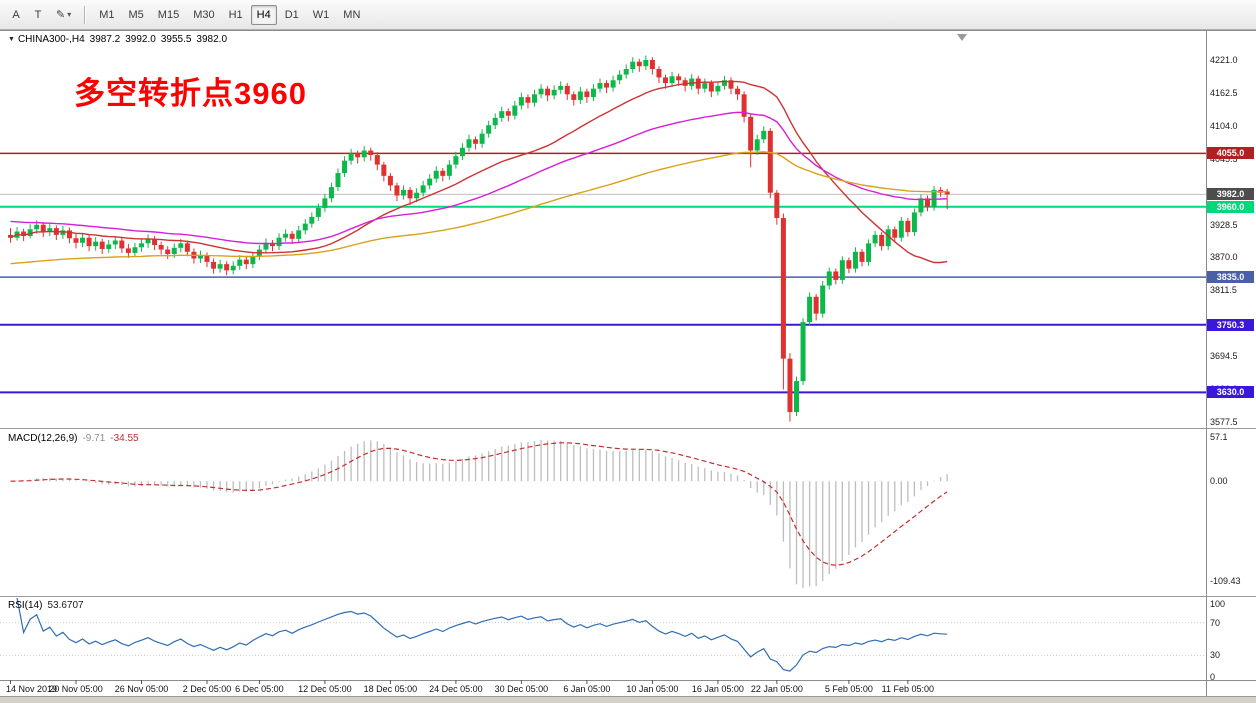 The width and height of the screenshot is (1256, 703). What do you see at coordinates (479, 504) in the screenshot?
I see `macd-signal-line` at bounding box center [479, 504].